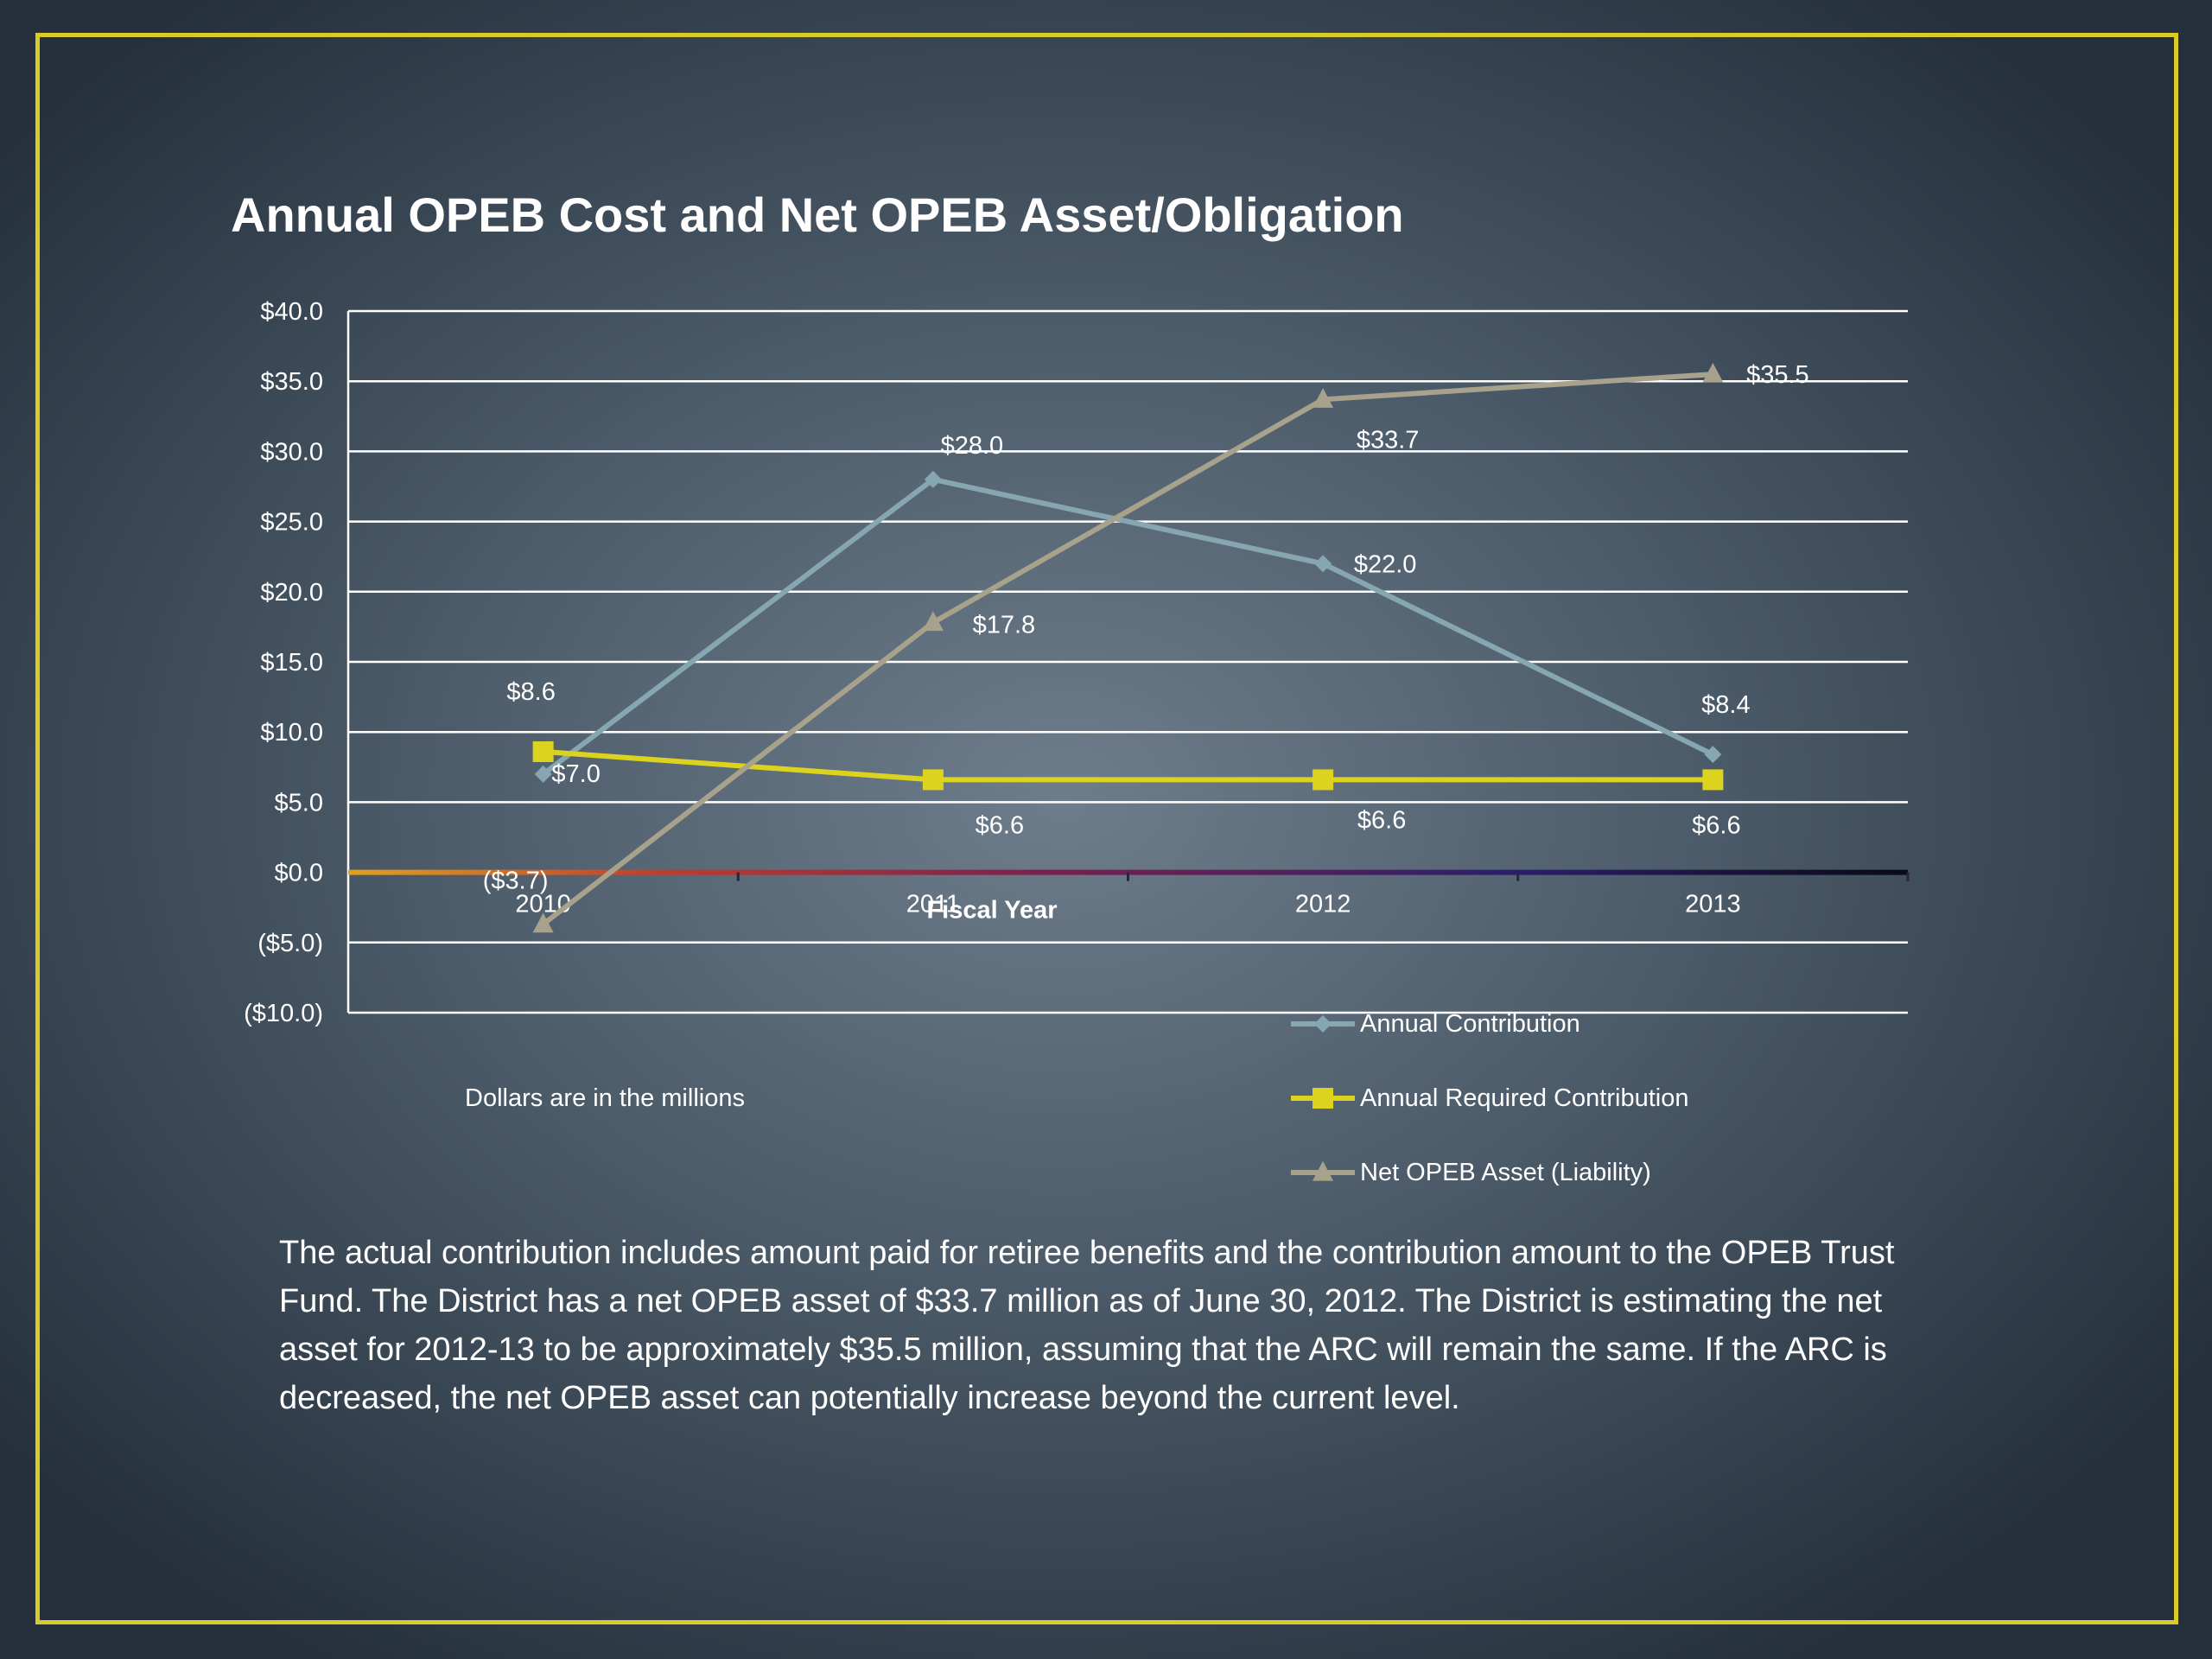 This screenshot has width=2212, height=1659. Describe the element at coordinates (291, 312) in the screenshot. I see `y-tick-label: $40.0` at that location.